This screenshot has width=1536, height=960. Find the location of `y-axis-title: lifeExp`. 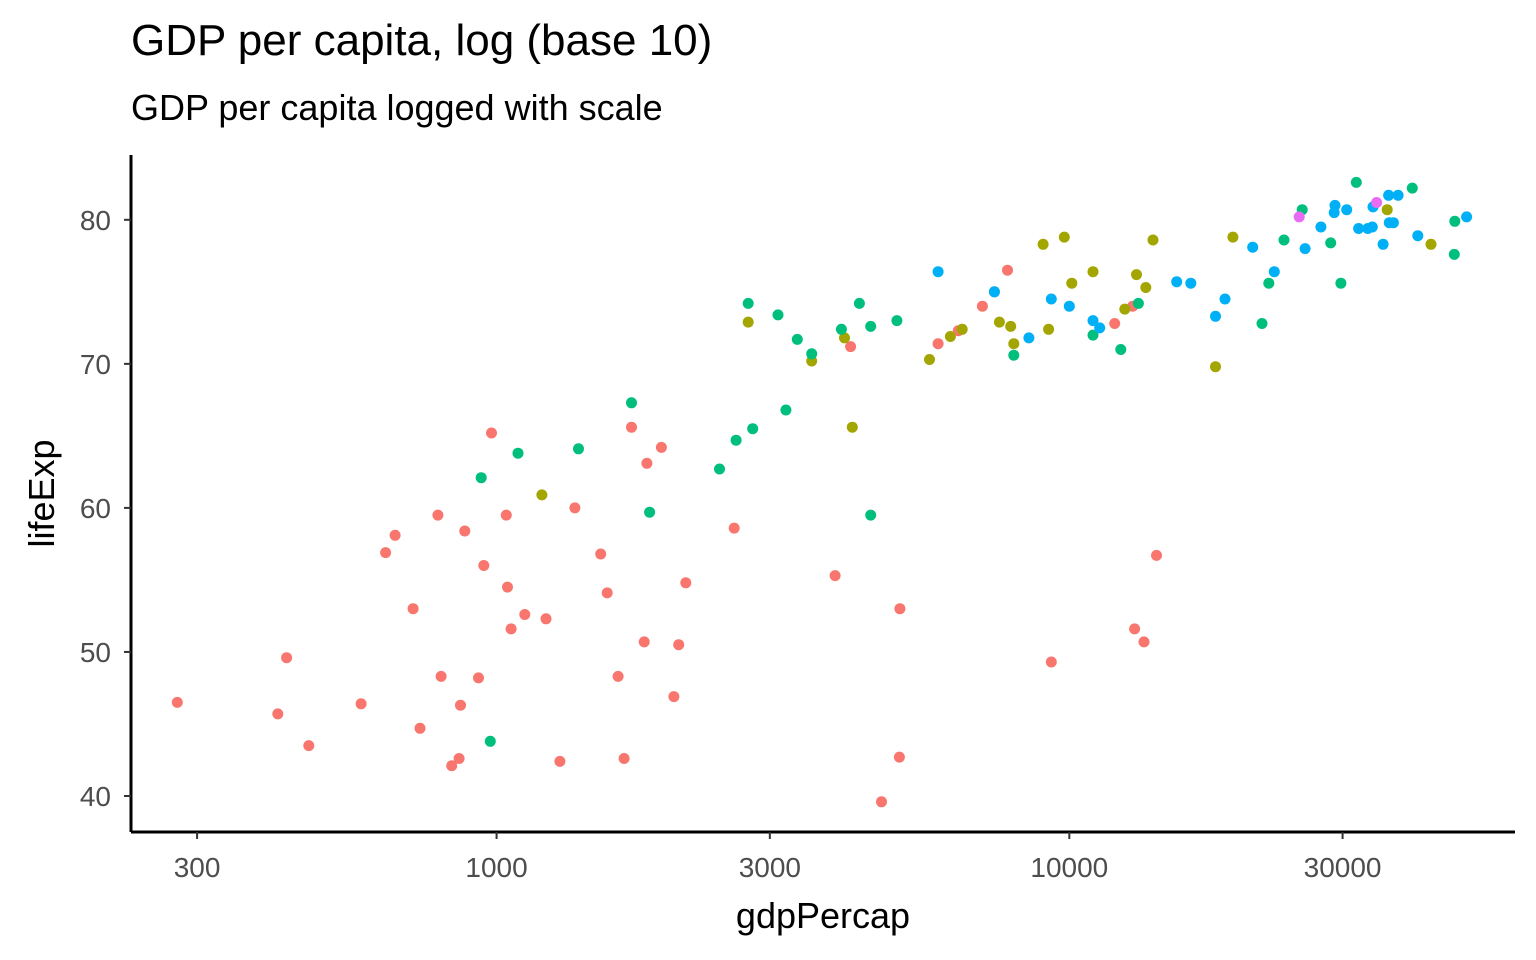

y-axis-title: lifeExp is located at coordinates (41, 493).